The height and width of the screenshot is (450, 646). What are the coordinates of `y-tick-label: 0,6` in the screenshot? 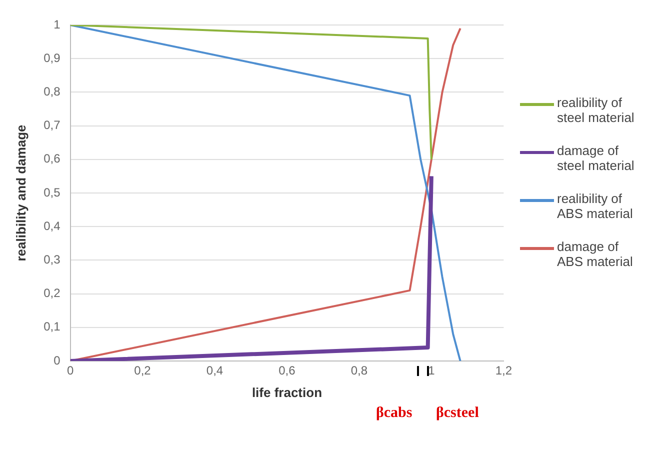 It's located at (52, 159).